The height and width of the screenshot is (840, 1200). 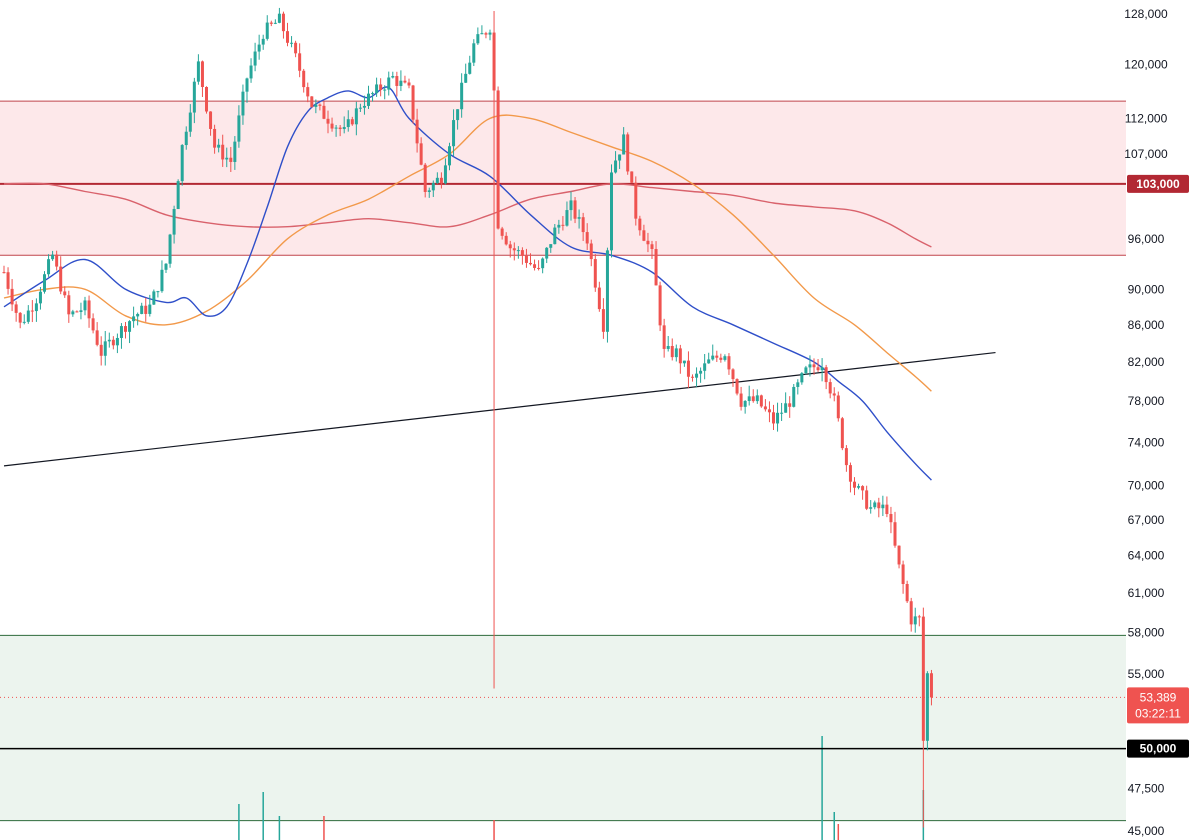 I want to click on resistance-level-tag: 103,000, so click(x=1158, y=183).